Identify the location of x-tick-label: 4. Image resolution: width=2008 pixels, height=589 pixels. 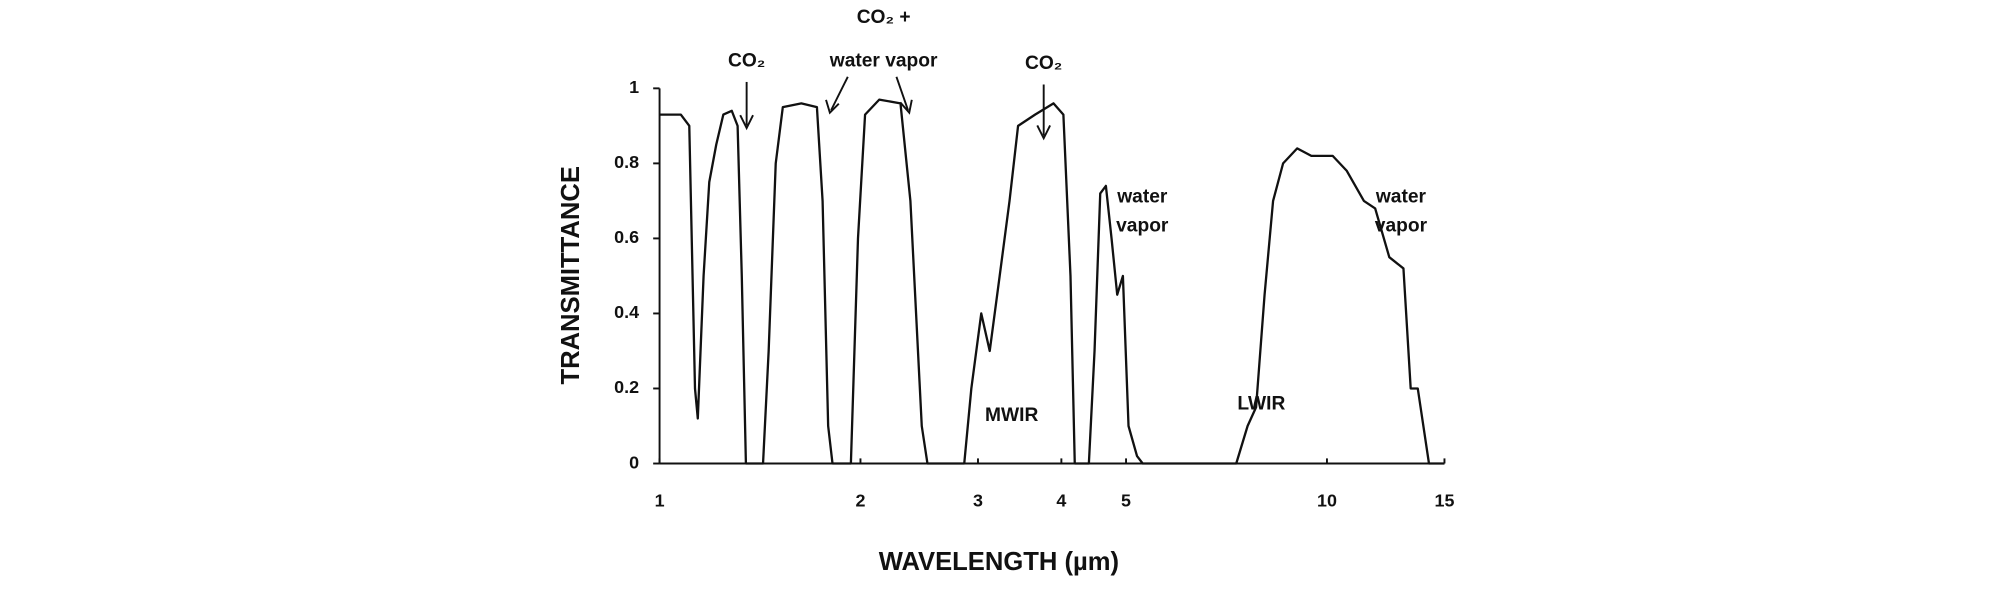
(1061, 501).